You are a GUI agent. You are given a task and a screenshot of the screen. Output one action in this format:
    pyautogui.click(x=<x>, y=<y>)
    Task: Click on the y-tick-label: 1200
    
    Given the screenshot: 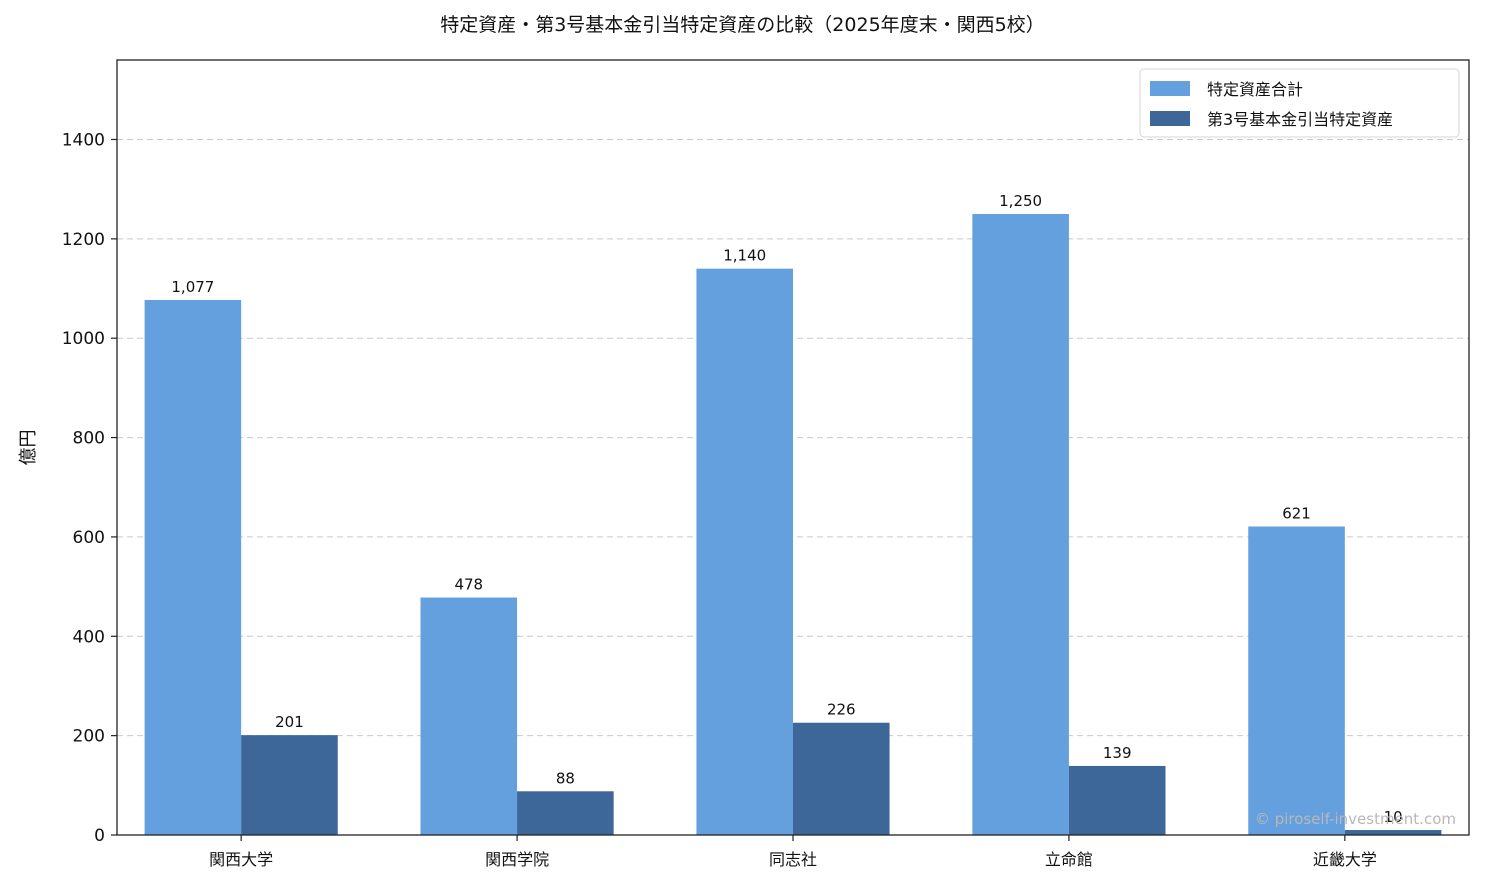 What is the action you would take?
    pyautogui.click(x=83, y=240)
    